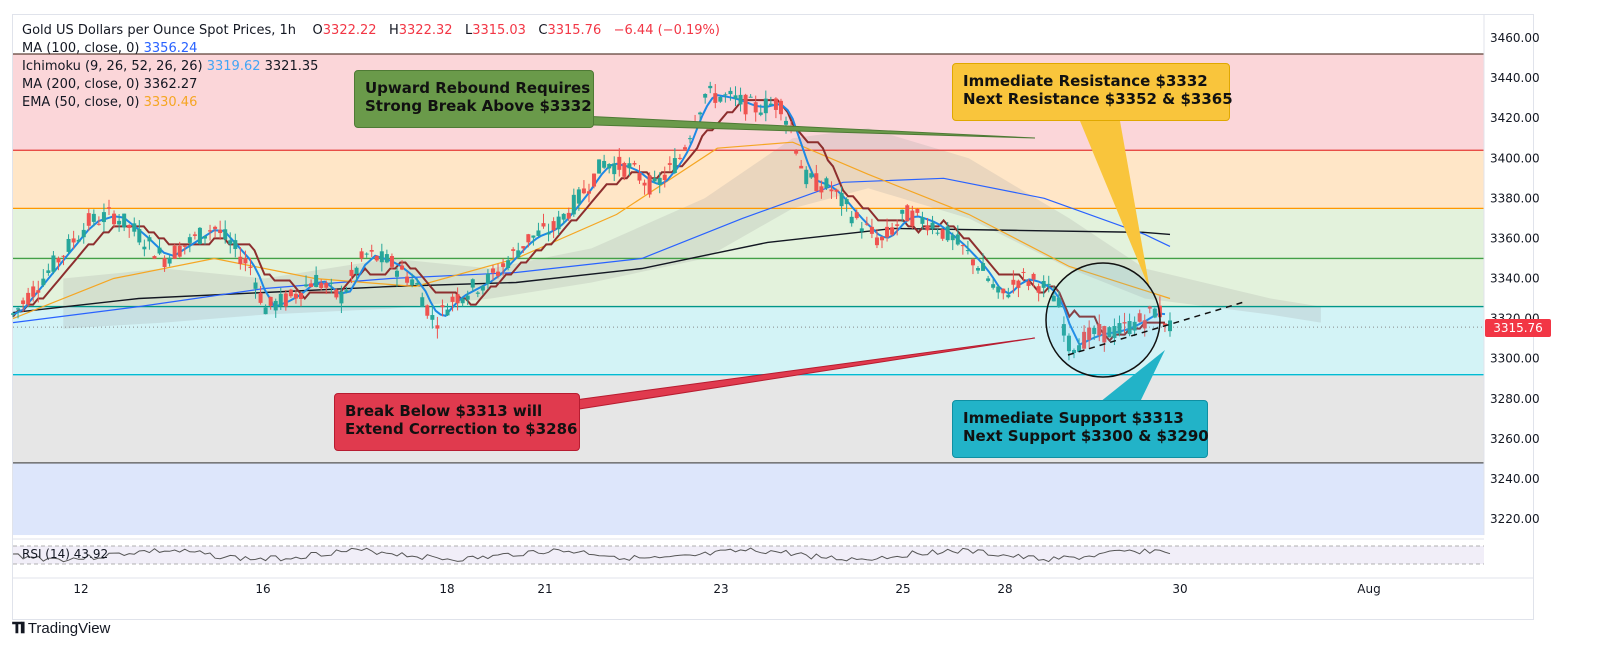 The height and width of the screenshot is (666, 1609). What do you see at coordinates (425, 30) in the screenshot?
I see `high-value: 3322.32` at bounding box center [425, 30].